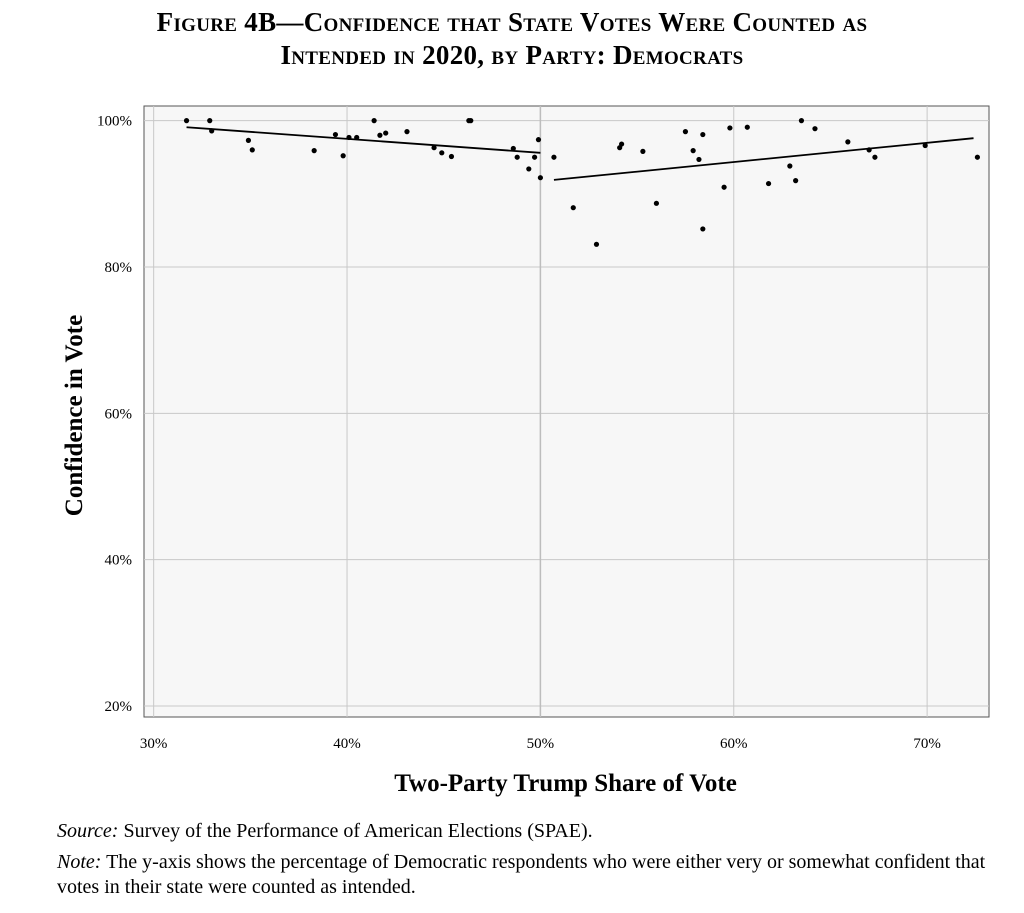  I want to click on x-axis-ticks: 30% 40% 50% 60% 70%, so click(540, 744).